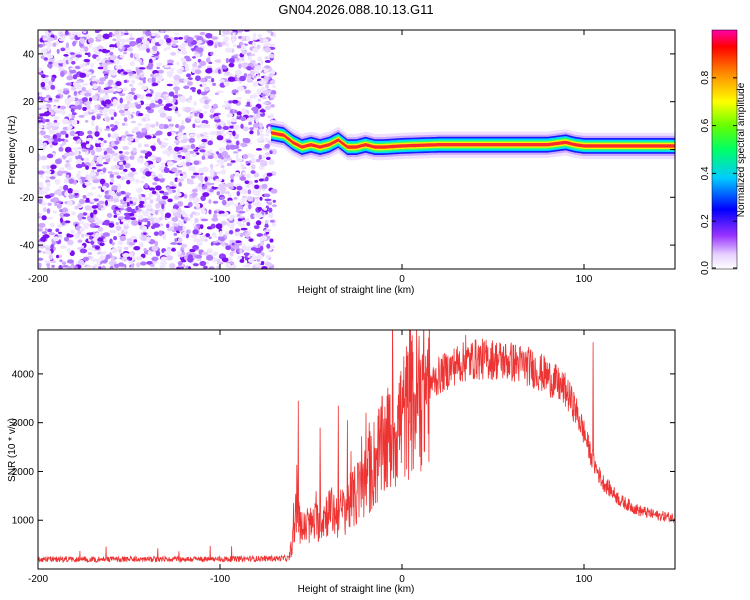 This screenshot has width=750, height=600. What do you see at coordinates (27, 198) in the screenshot?
I see `y-tick-label: -20` at bounding box center [27, 198].